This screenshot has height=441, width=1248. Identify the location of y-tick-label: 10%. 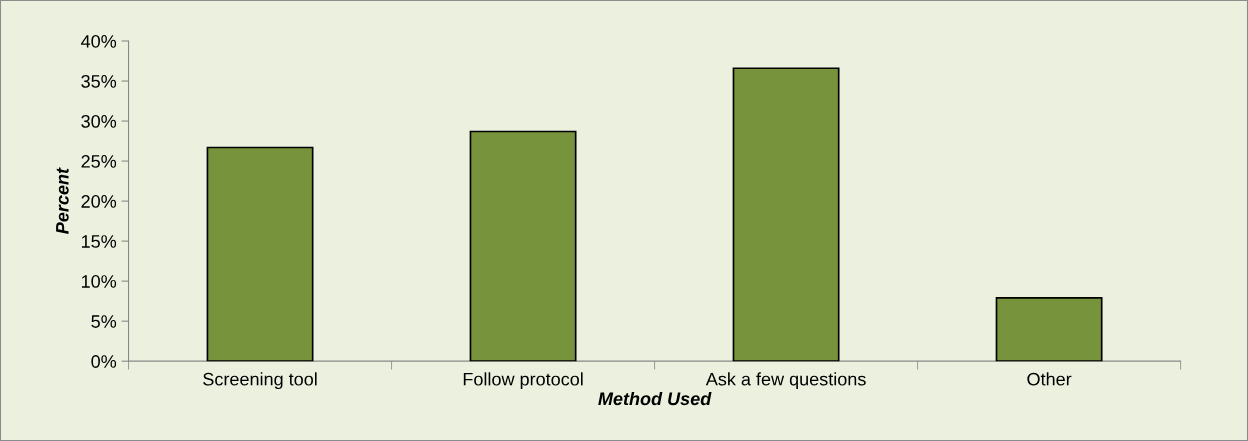
(99, 281).